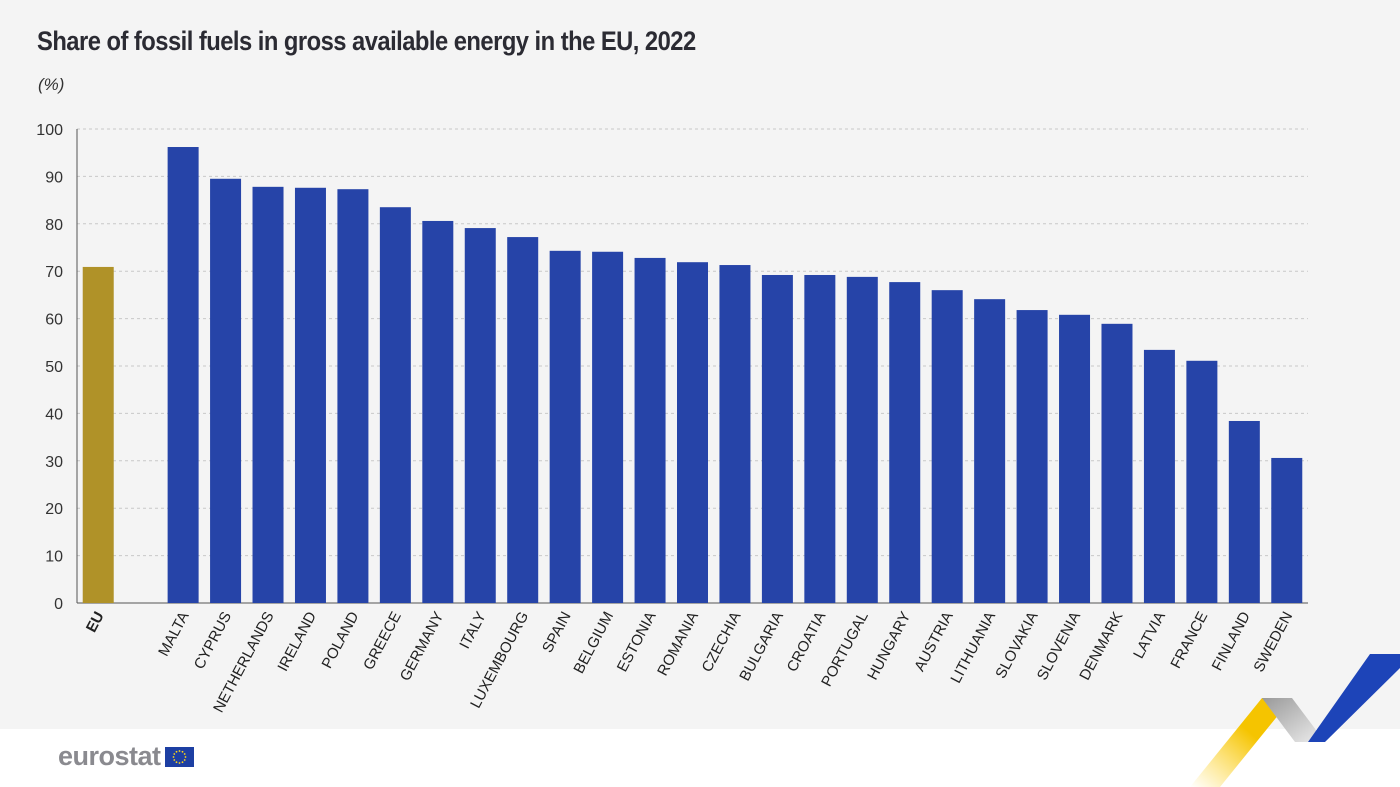 Image resolution: width=1400 pixels, height=787 pixels. Describe the element at coordinates (98, 434) in the screenshot. I see `bar-eu` at that location.